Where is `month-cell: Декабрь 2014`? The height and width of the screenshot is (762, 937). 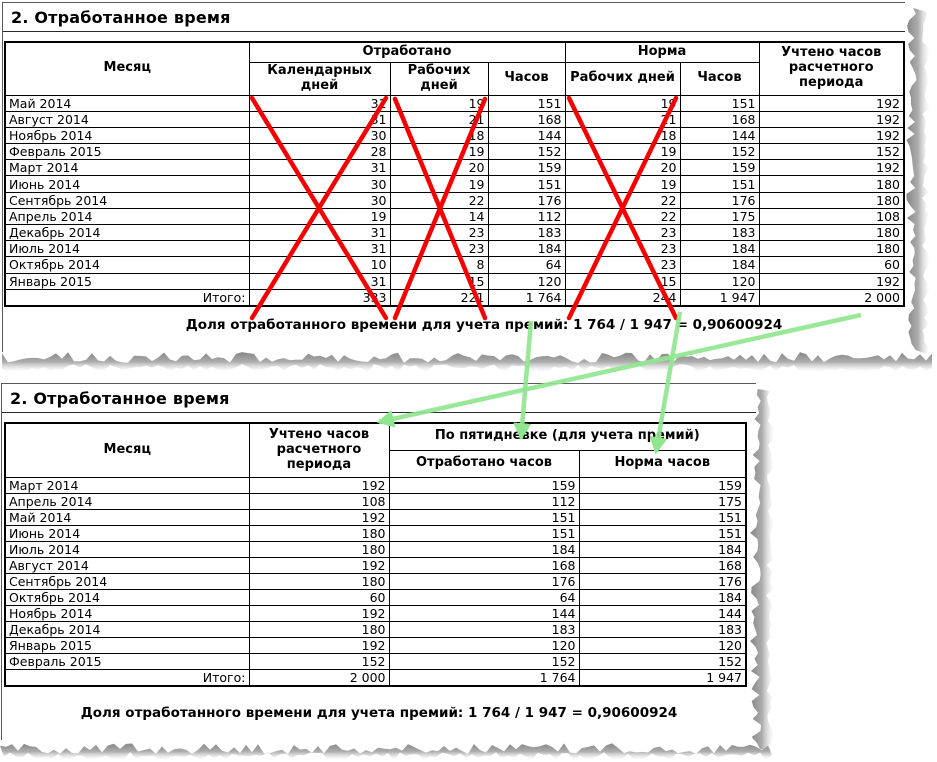 month-cell: Декабрь 2014 is located at coordinates (127, 232).